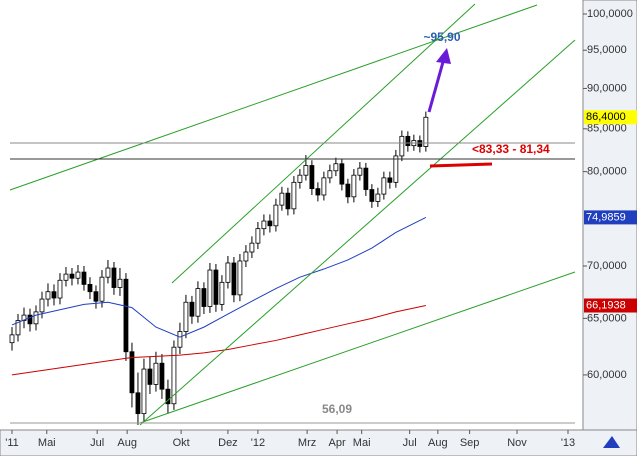 This screenshot has width=637, height=456. Describe the element at coordinates (607, 375) in the screenshot. I see `y-tick-label: 60,0000` at that location.